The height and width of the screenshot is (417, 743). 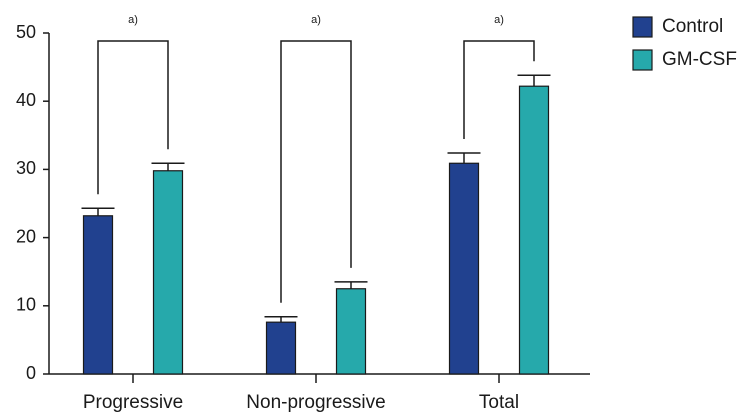 I want to click on y-tick-label: 40, so click(x=26, y=100).